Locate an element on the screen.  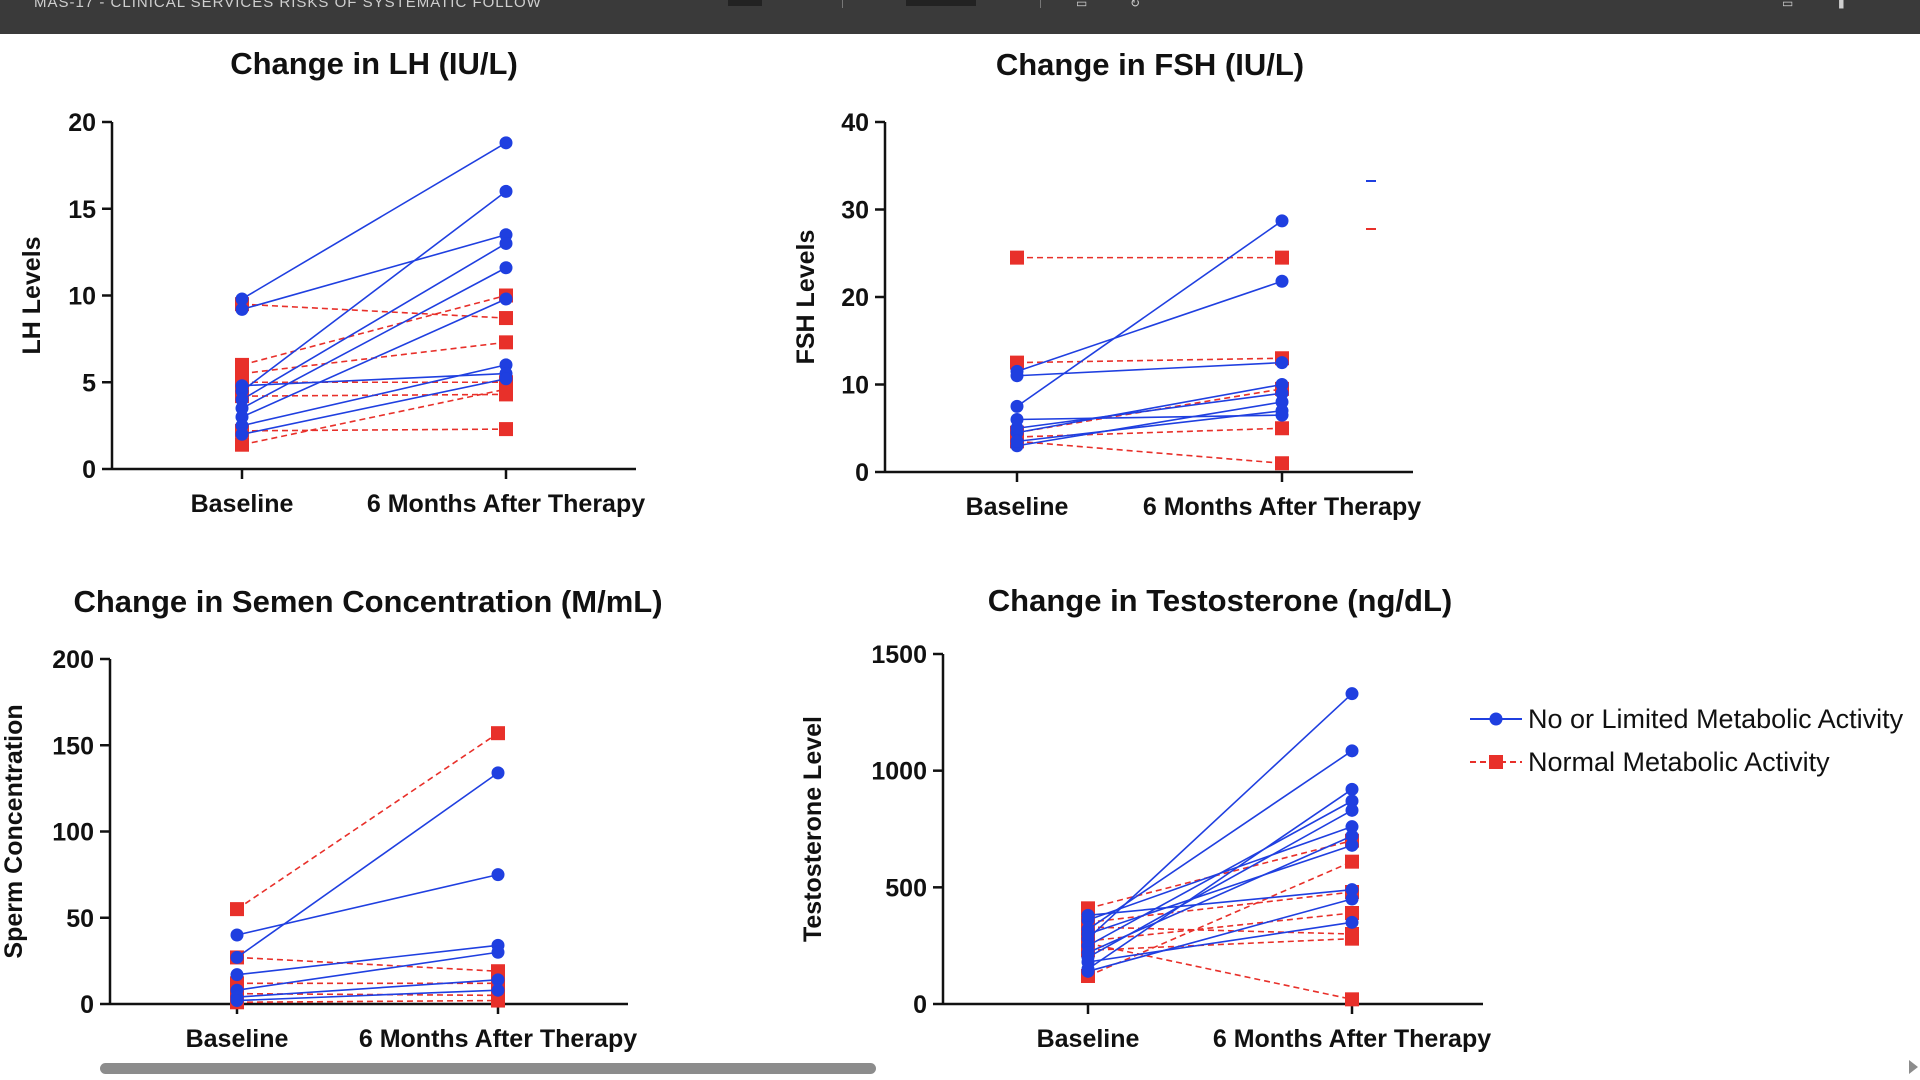
legend-label: No or Limited Metabolic Activity is located at coordinates (1716, 719).